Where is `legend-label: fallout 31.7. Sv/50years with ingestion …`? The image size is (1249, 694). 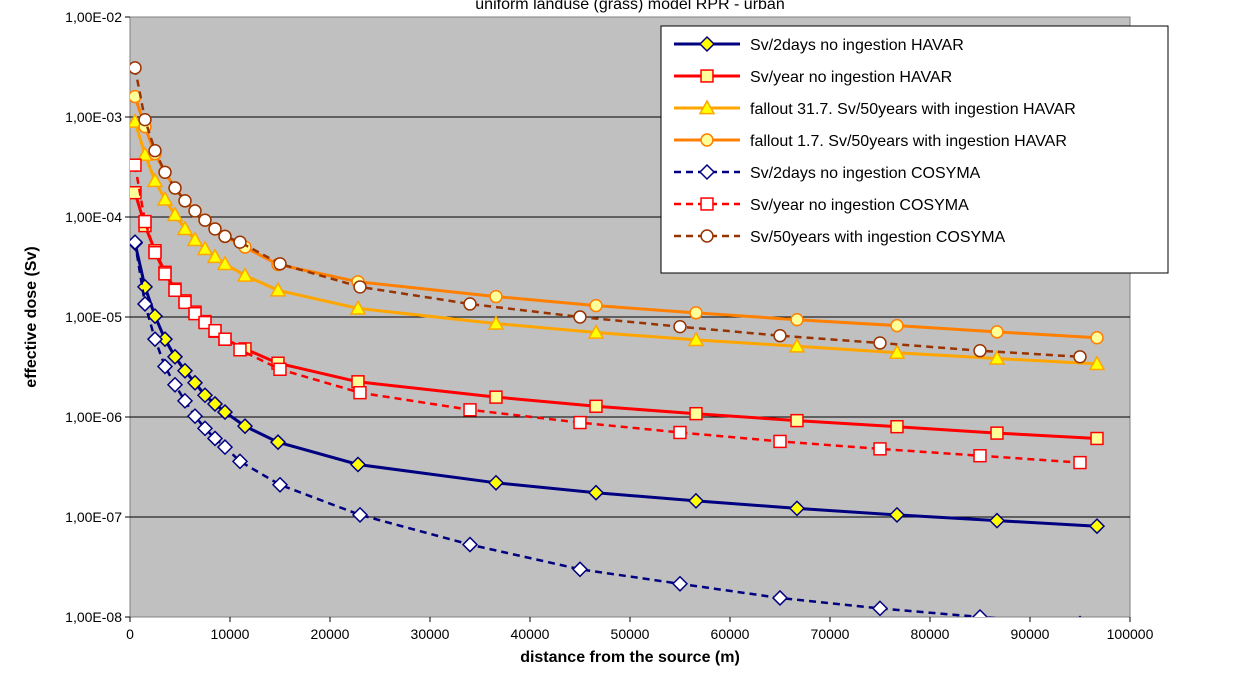
legend-label: fallout 31.7. Sv/50years with ingestion … is located at coordinates (913, 109).